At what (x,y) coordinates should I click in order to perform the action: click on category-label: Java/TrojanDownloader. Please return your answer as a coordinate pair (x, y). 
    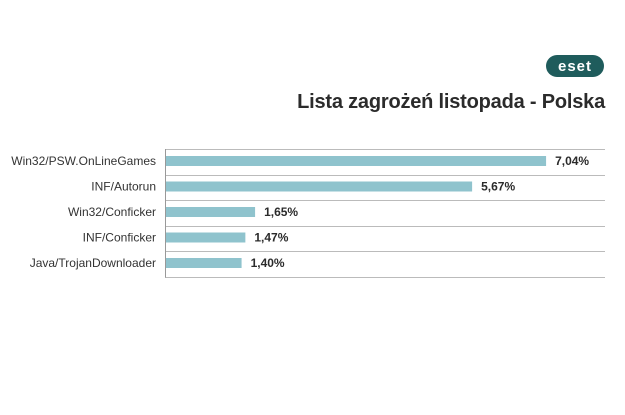
    Looking at the image, I should click on (93, 263).